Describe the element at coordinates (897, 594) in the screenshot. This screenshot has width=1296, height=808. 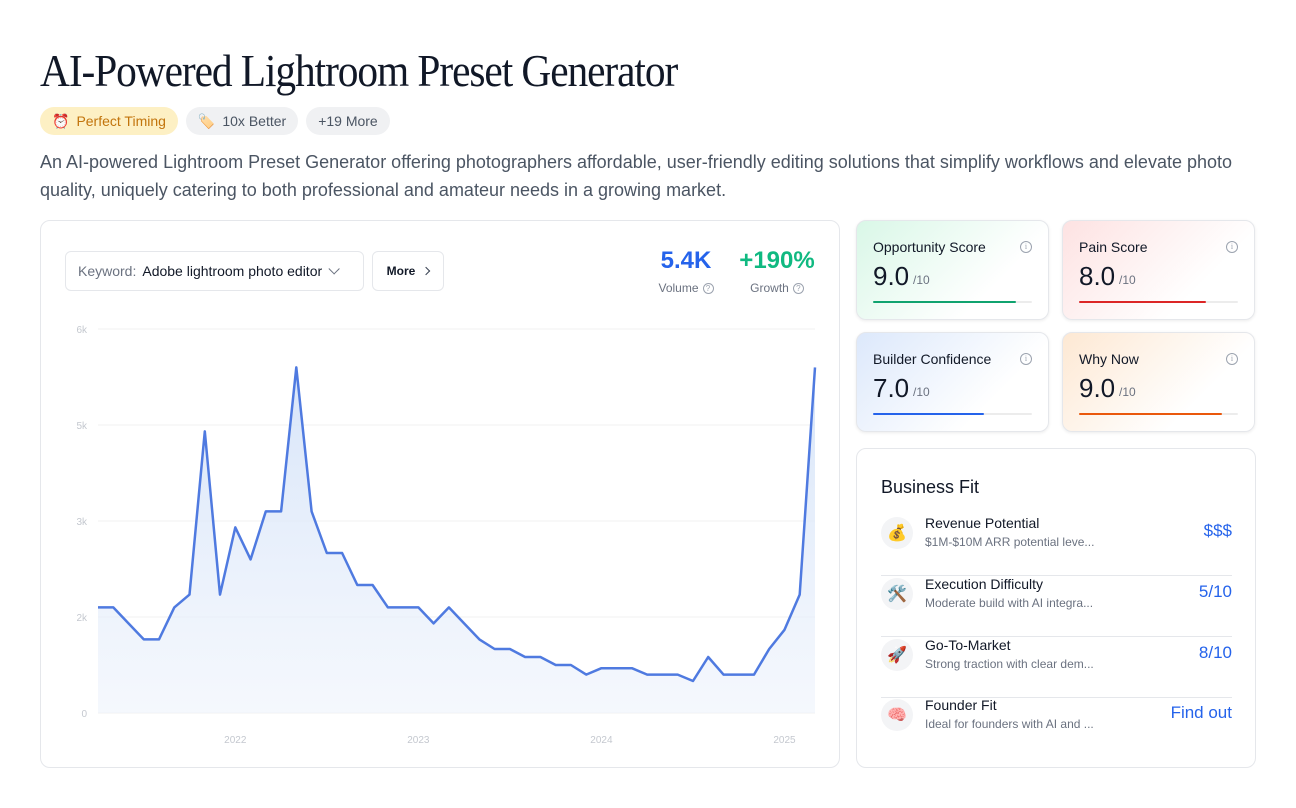
I see `tools-icon: 🛠️` at that location.